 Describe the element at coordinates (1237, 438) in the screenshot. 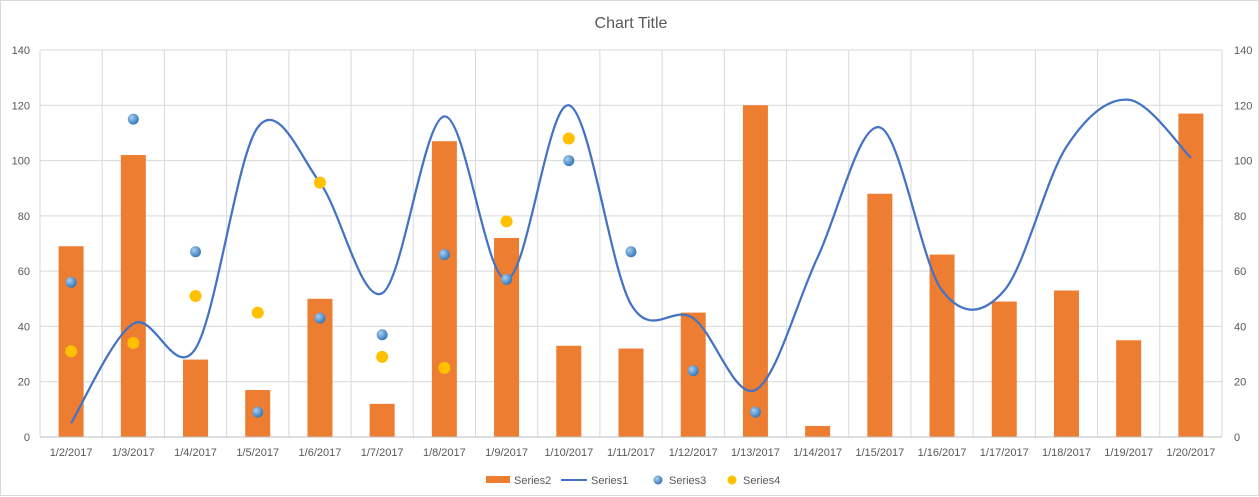

I see `secondary-y-tick-label: 0` at that location.